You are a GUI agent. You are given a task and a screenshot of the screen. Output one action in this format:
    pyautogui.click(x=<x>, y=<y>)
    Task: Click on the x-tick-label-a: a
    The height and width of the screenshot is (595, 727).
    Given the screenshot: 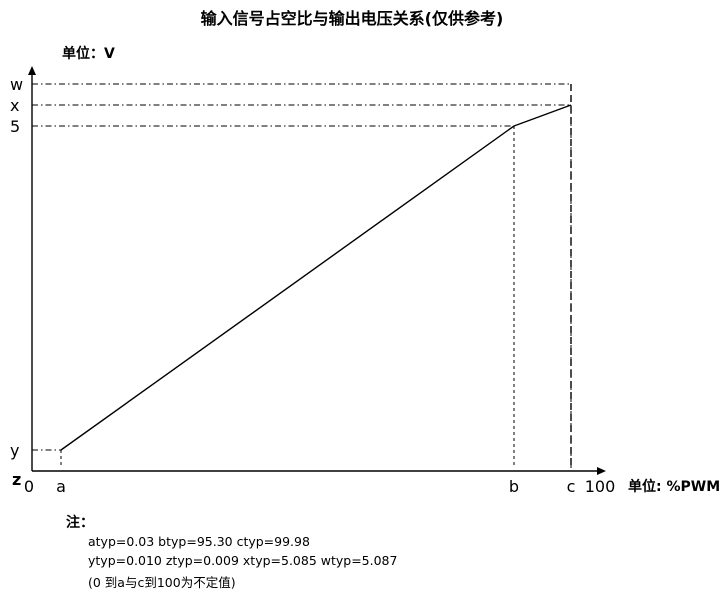 What is the action you would take?
    pyautogui.click(x=61, y=486)
    